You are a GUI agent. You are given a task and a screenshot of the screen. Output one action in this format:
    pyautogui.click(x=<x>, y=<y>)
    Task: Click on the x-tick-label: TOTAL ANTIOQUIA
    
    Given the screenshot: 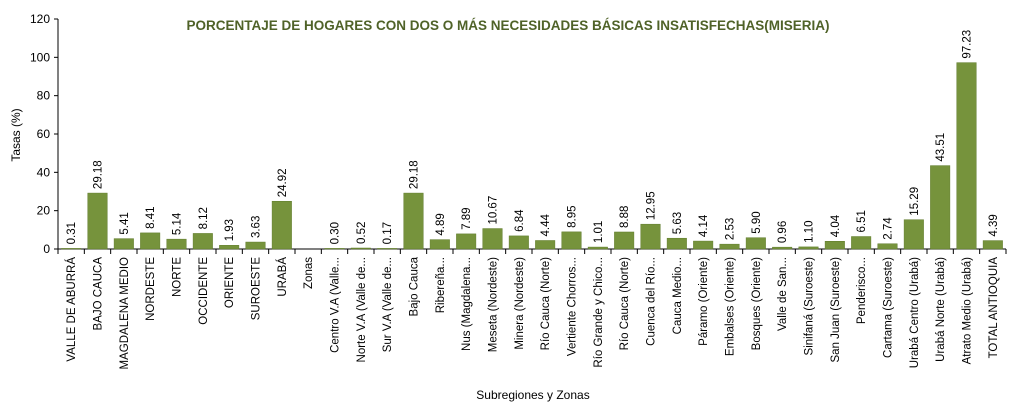 What is the action you would take?
    pyautogui.click(x=994, y=308)
    